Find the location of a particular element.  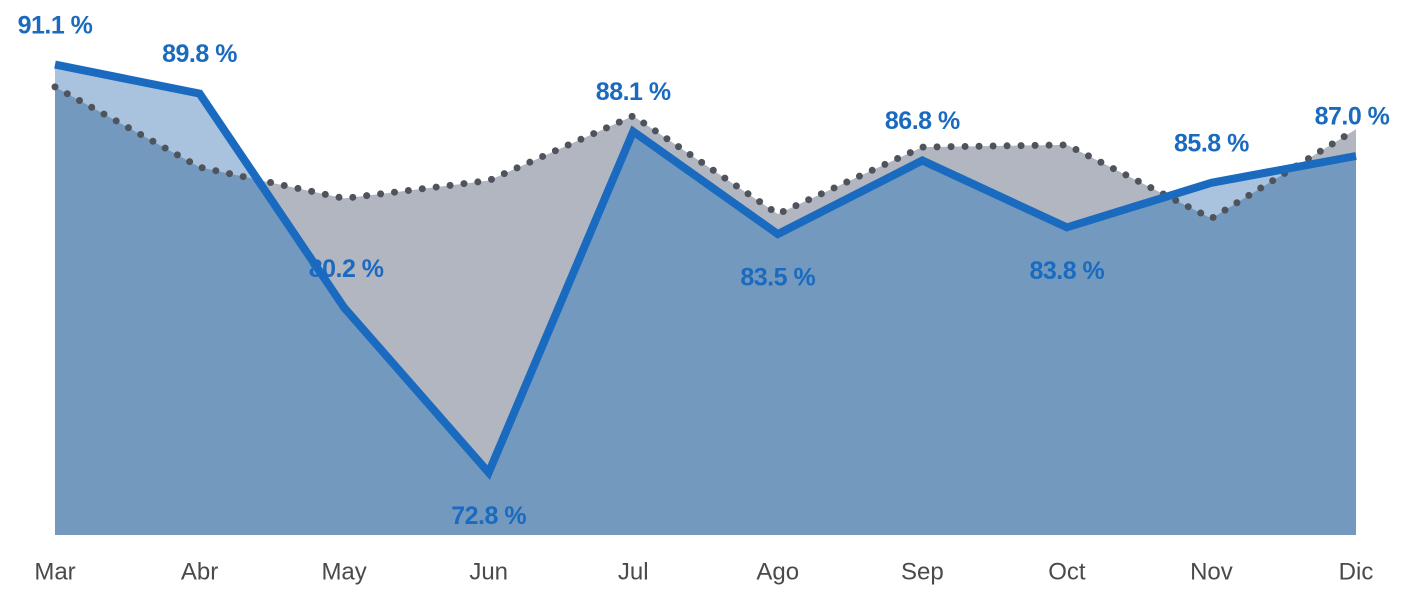

data-label: 85.8 % is located at coordinates (1211, 143).